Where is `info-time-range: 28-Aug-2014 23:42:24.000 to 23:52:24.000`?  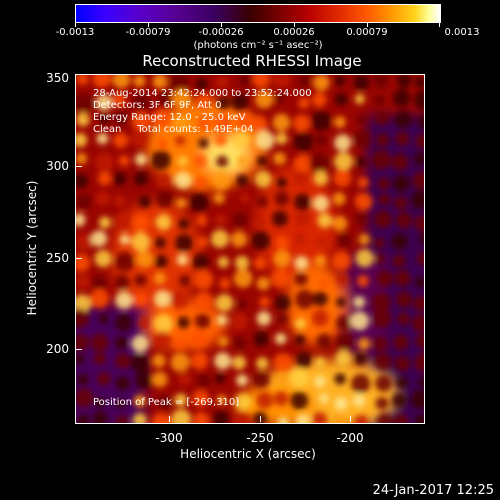 info-time-range: 28-Aug-2014 23:42:24.000 to 23:52:24.000 is located at coordinates (202, 93).